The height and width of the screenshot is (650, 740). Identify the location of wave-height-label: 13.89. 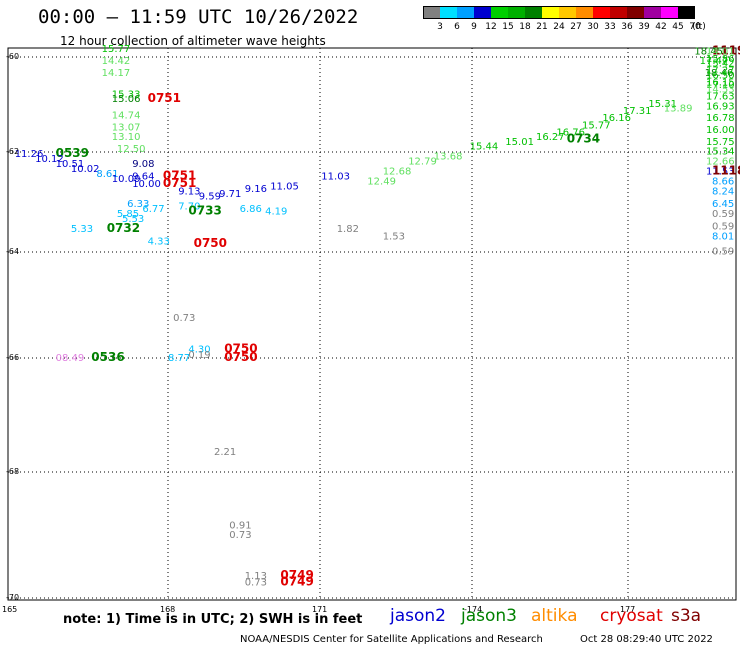
(678, 109).